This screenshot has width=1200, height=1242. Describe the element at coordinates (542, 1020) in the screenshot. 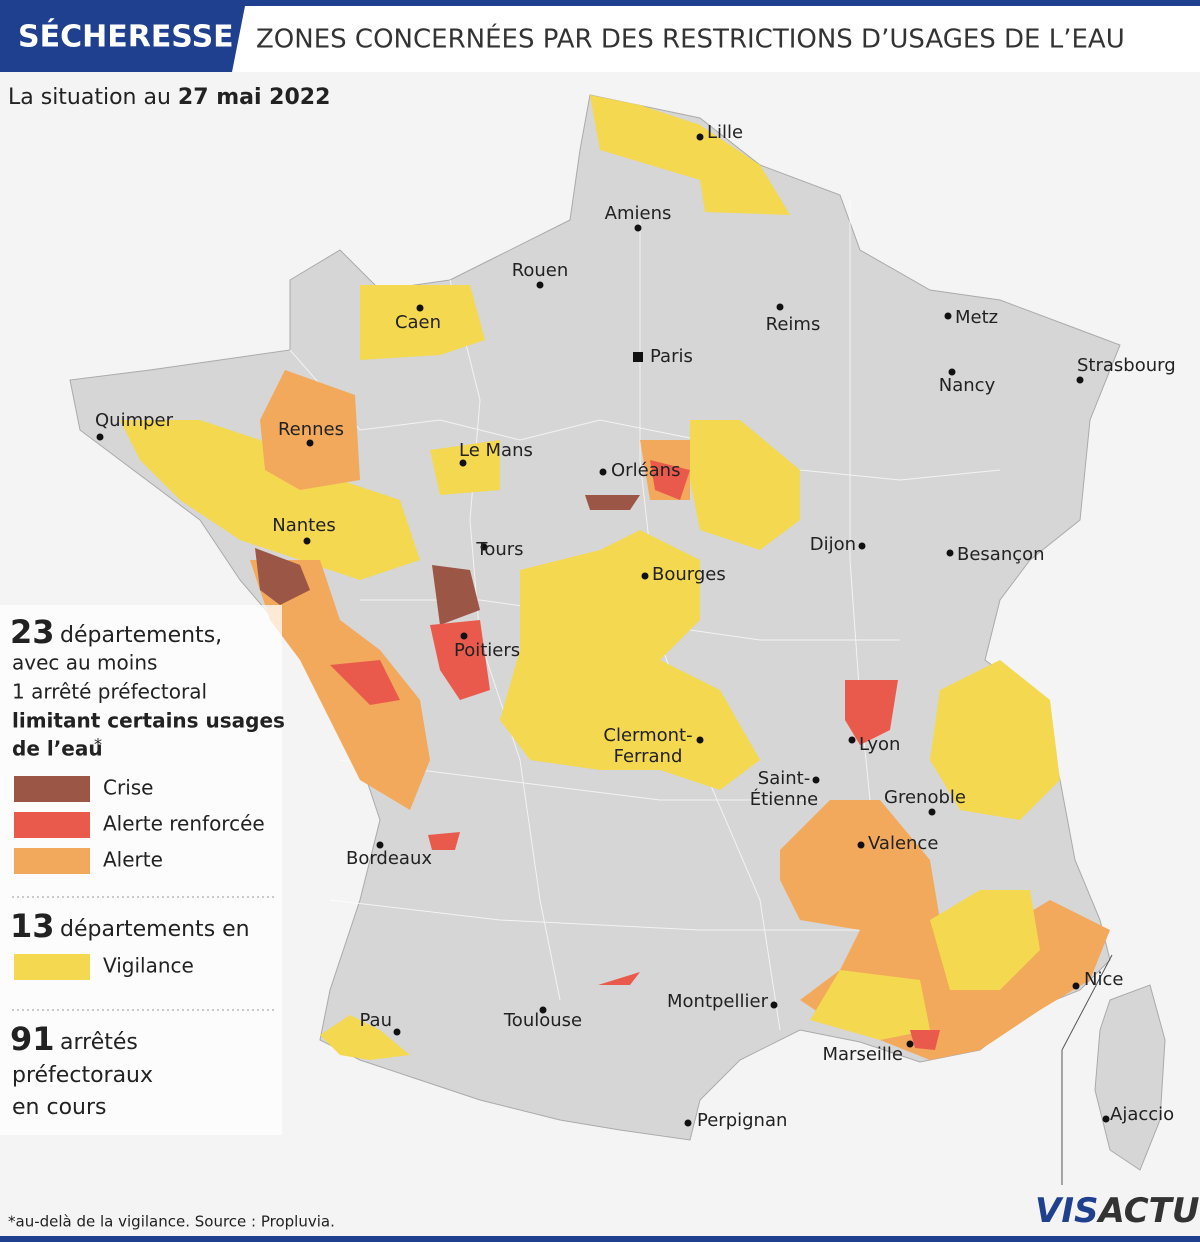

I see `city-label: Toulouse` at that location.